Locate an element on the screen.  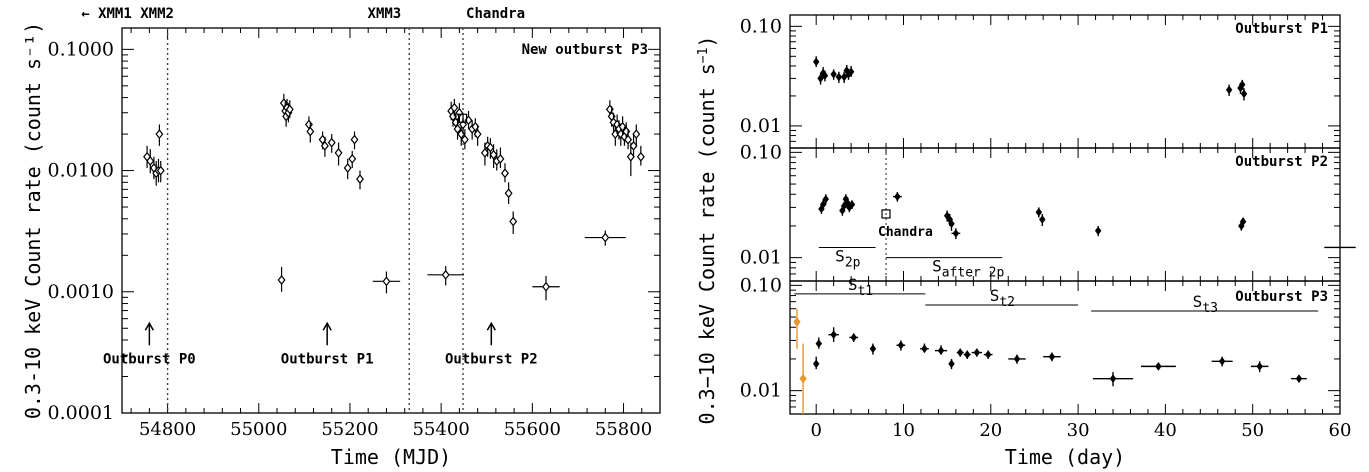
segment-subscript: t3 is located at coordinates (1210, 308).